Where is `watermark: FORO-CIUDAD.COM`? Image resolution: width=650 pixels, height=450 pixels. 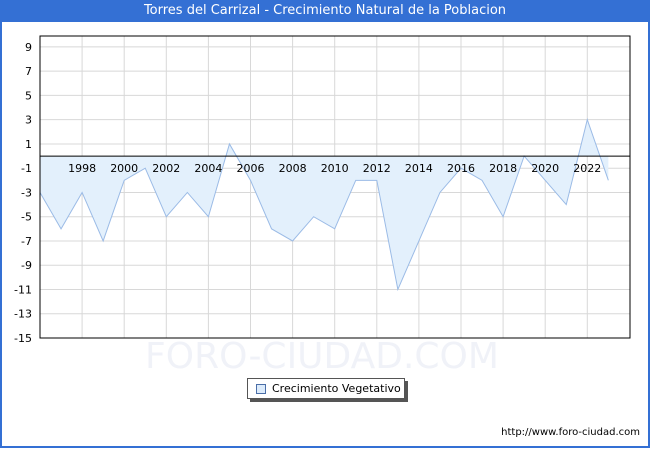 watermark: FORO-CIUDAD.COM is located at coordinates (322, 356).